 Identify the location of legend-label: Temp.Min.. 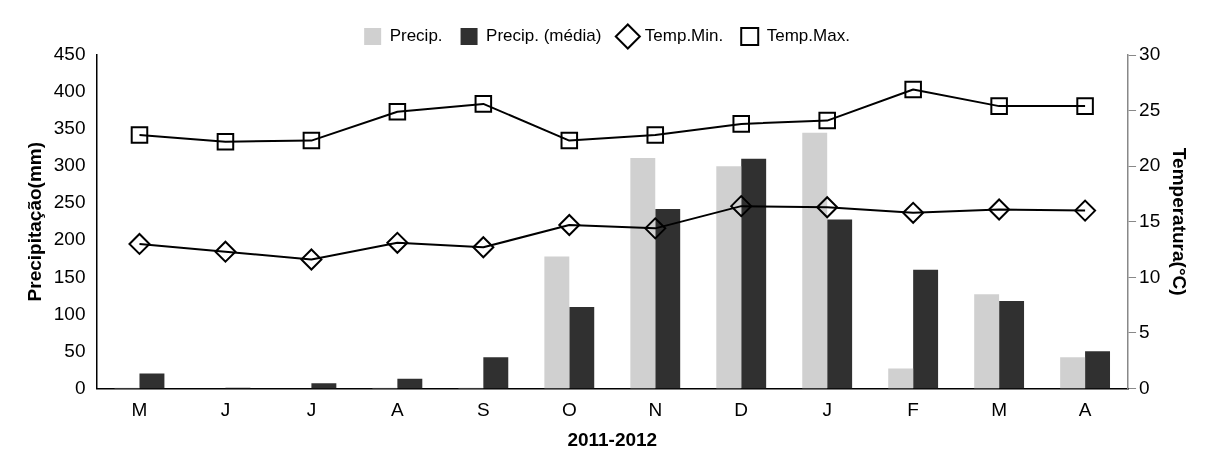
(684, 36).